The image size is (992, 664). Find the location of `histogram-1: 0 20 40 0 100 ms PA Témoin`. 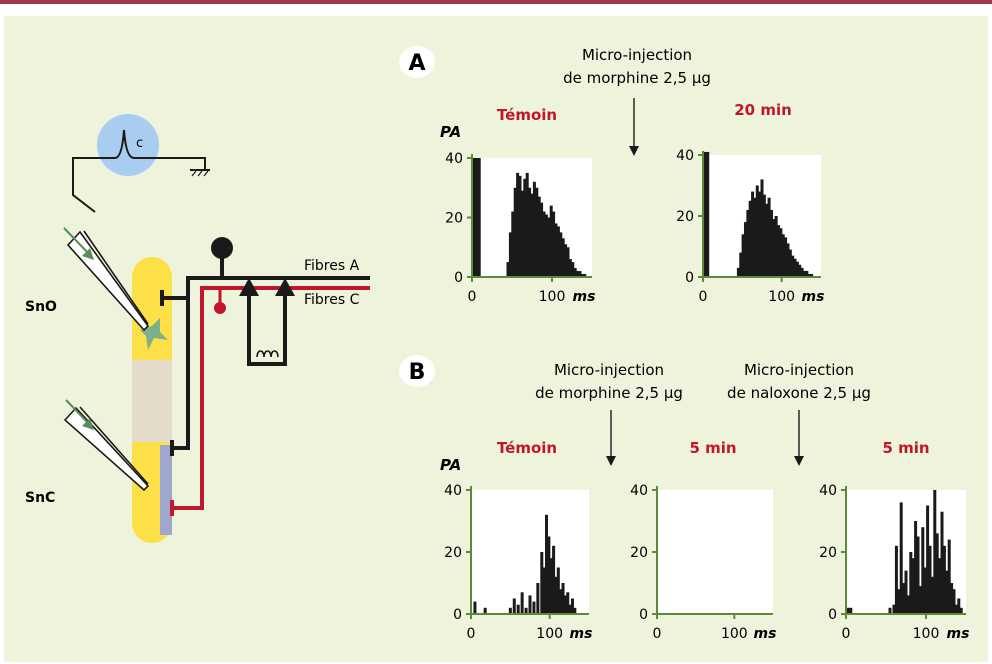

histogram-1: 0 20 40 0 100 ms PA Témoin is located at coordinates (517, 205).